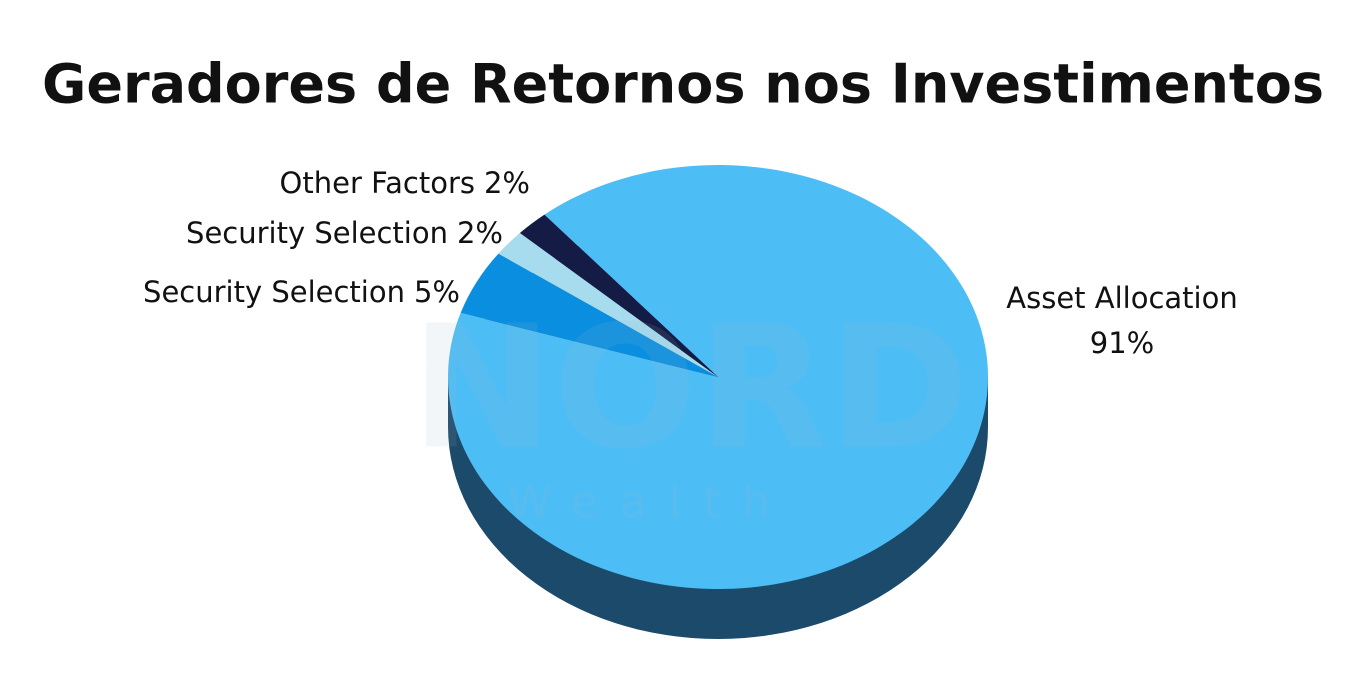 Image resolution: width=1366 pixels, height=674 pixels. What do you see at coordinates (437, 292) in the screenshot?
I see `value-label: 5%` at bounding box center [437, 292].